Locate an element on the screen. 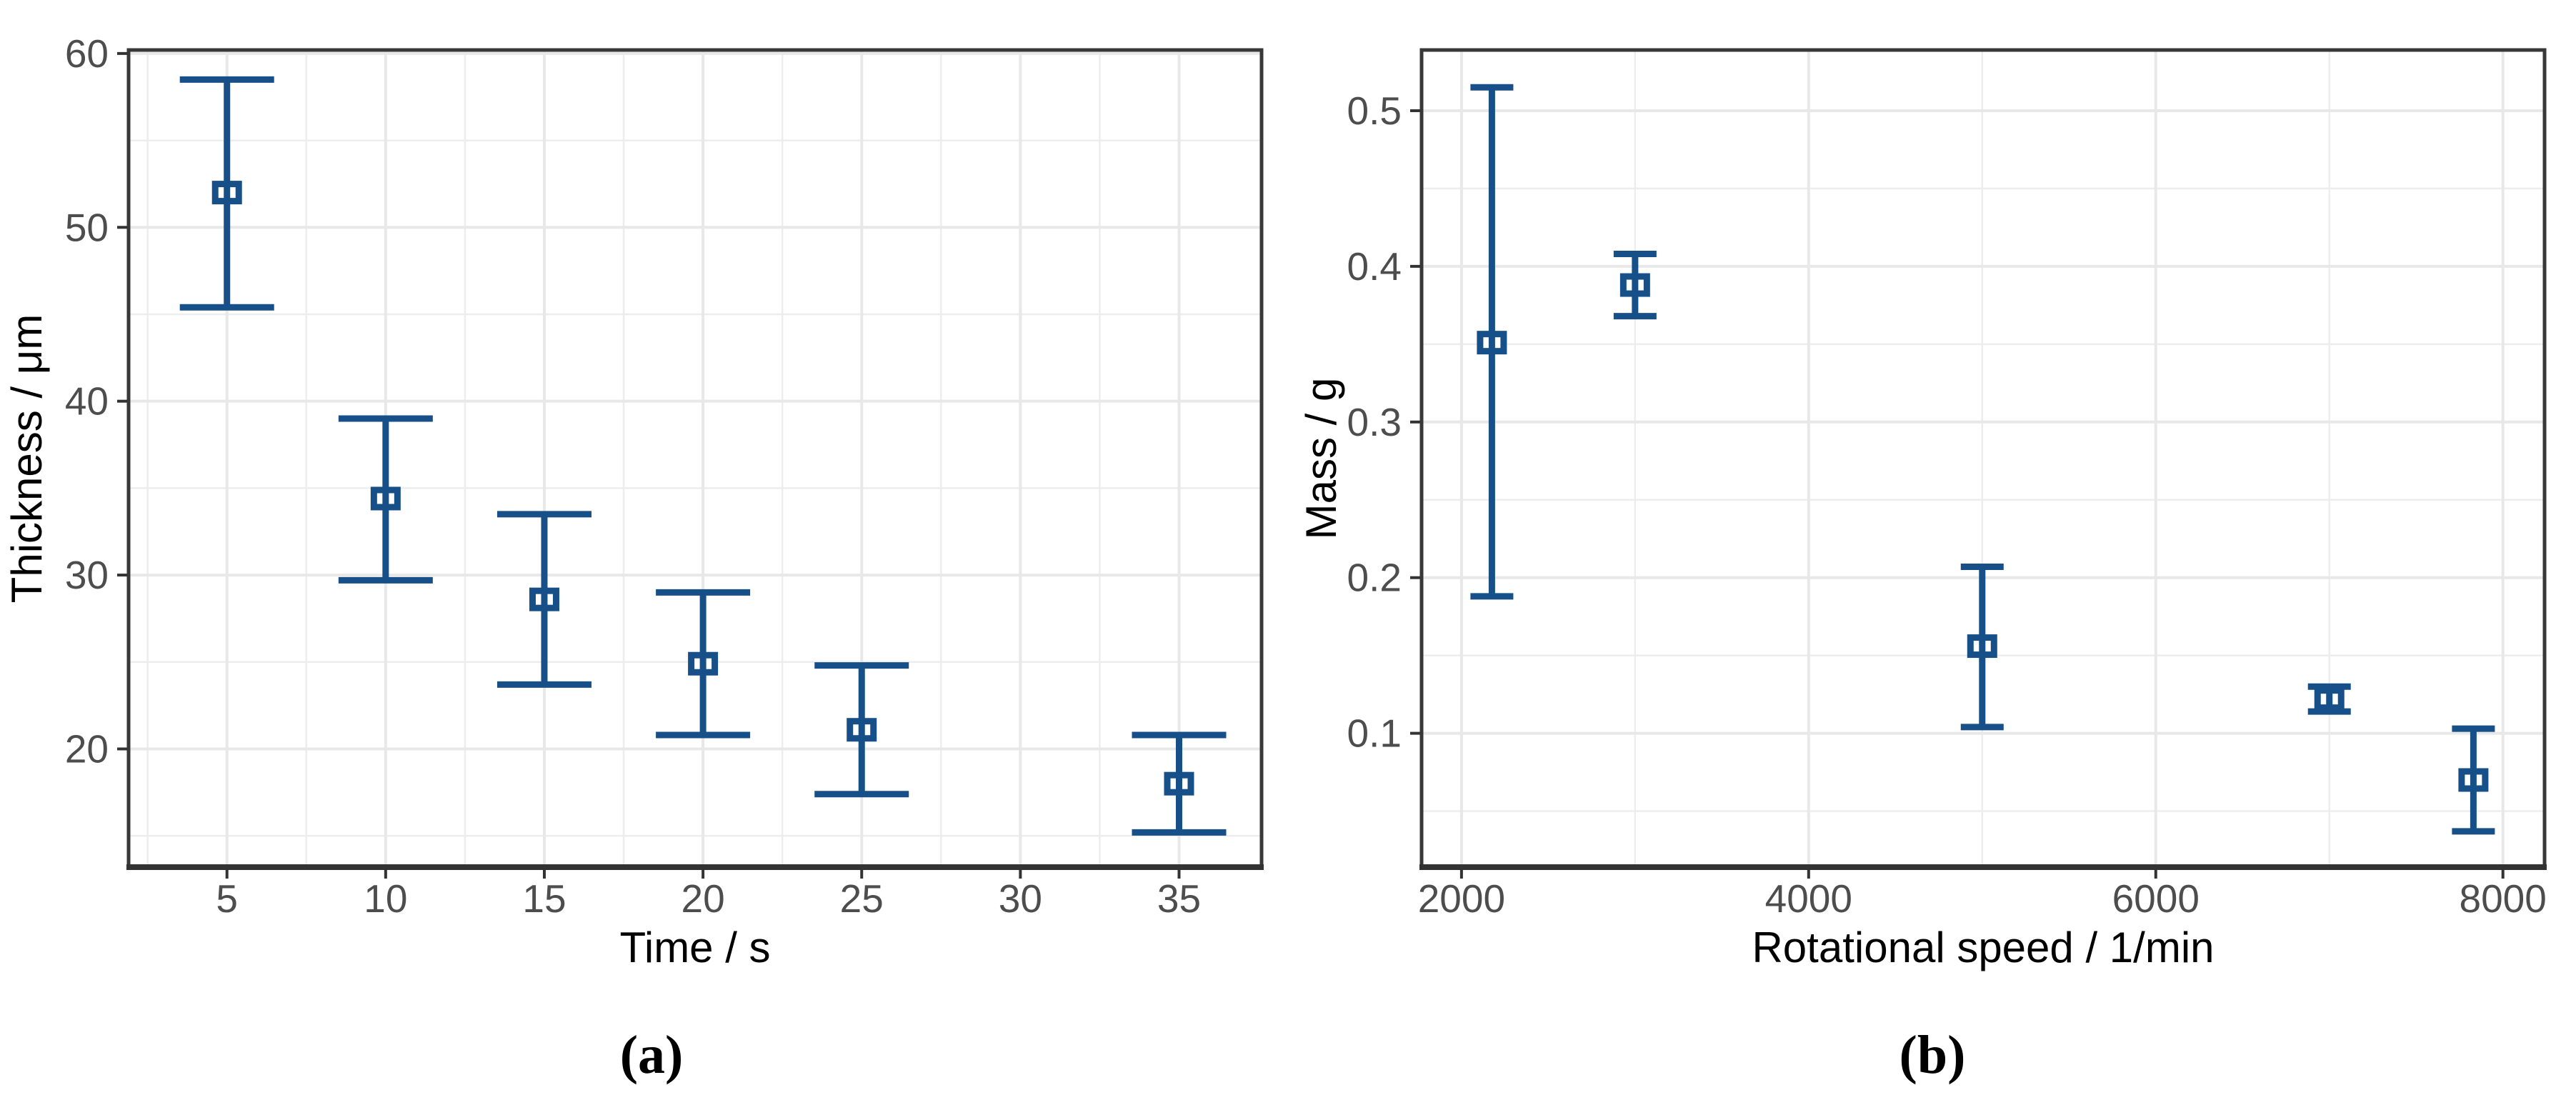 The width and height of the screenshot is (2576, 1095). x-tick-label: 20 is located at coordinates (703, 898).